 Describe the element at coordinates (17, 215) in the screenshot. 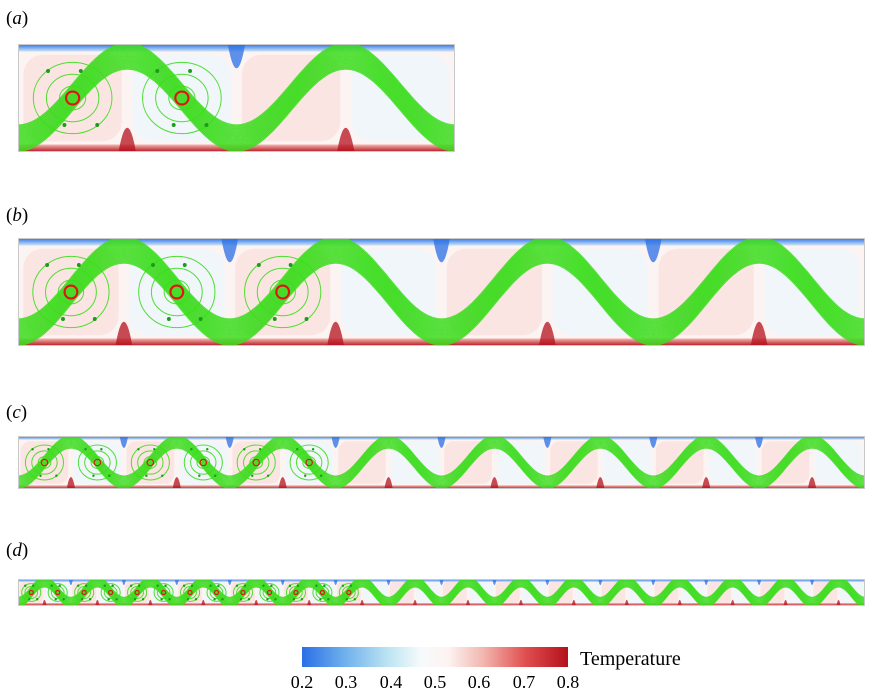

I see `panel-label-b: (b)` at that location.